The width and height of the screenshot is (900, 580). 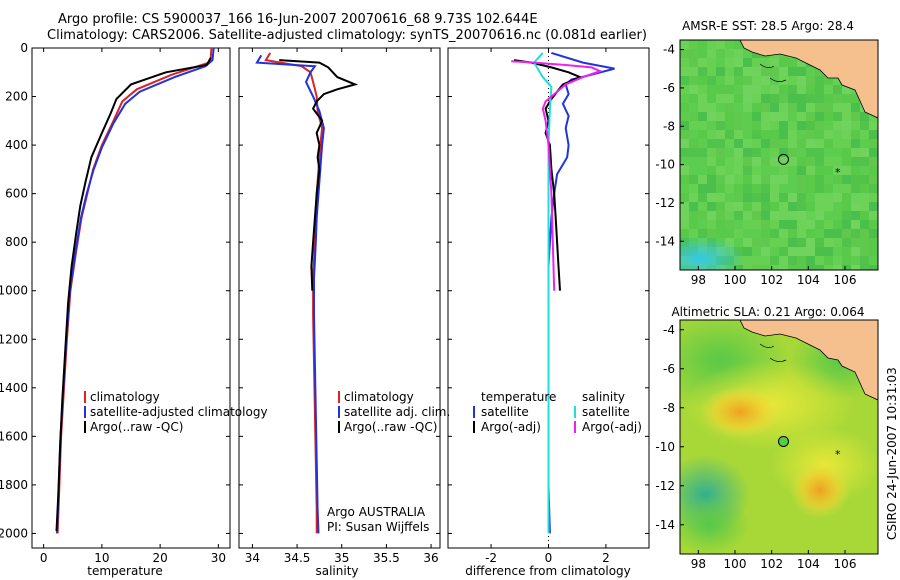 What do you see at coordinates (557, 175) in the screenshot?
I see `series-line-salinity-argo-adj-` at bounding box center [557, 175].